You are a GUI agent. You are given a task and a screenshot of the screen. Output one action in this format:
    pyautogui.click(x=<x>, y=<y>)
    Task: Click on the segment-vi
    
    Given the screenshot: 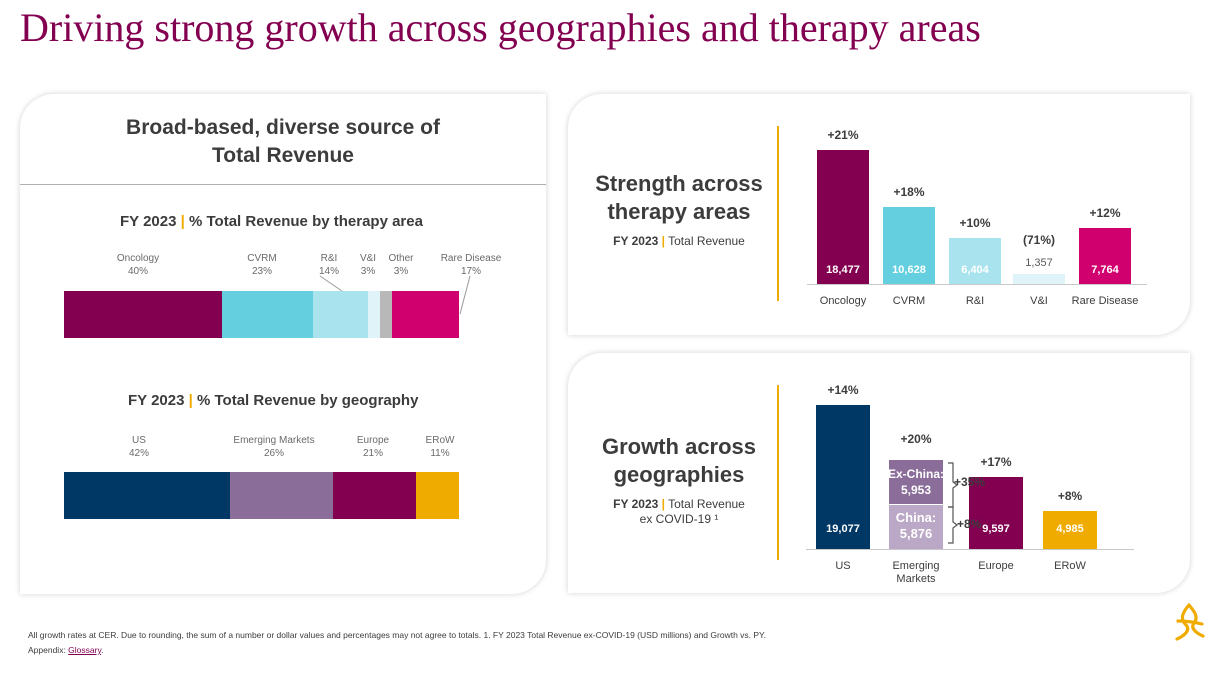 What is the action you would take?
    pyautogui.click(x=374, y=314)
    